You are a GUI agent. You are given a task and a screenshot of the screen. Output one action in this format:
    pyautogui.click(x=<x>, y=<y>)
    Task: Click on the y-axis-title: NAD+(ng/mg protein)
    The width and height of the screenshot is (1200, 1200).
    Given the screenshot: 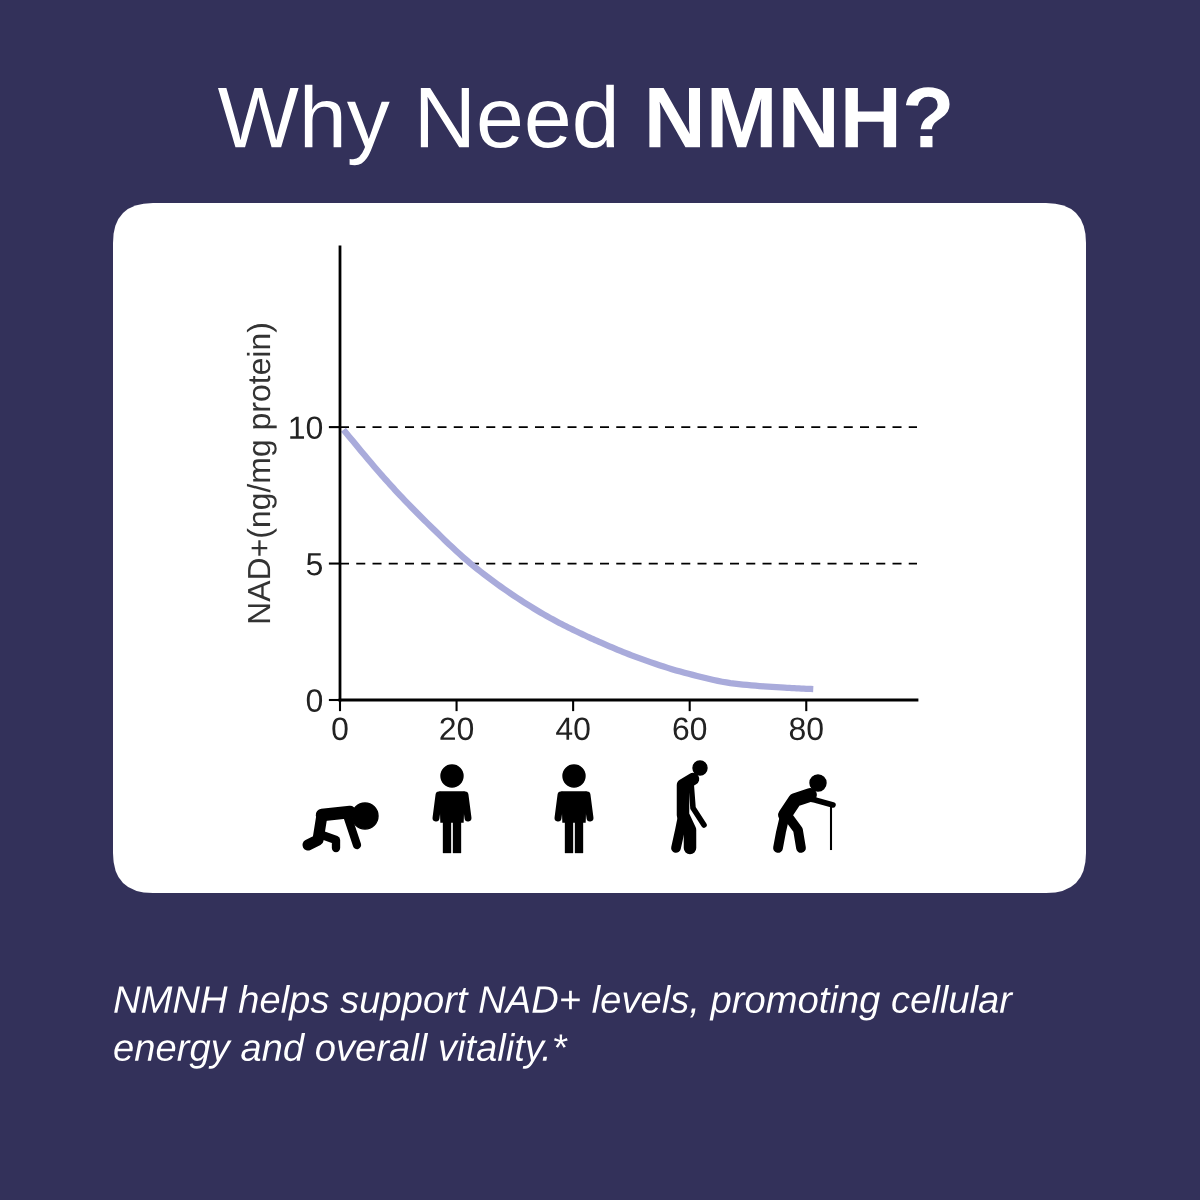 What is the action you would take?
    pyautogui.click(x=261, y=473)
    